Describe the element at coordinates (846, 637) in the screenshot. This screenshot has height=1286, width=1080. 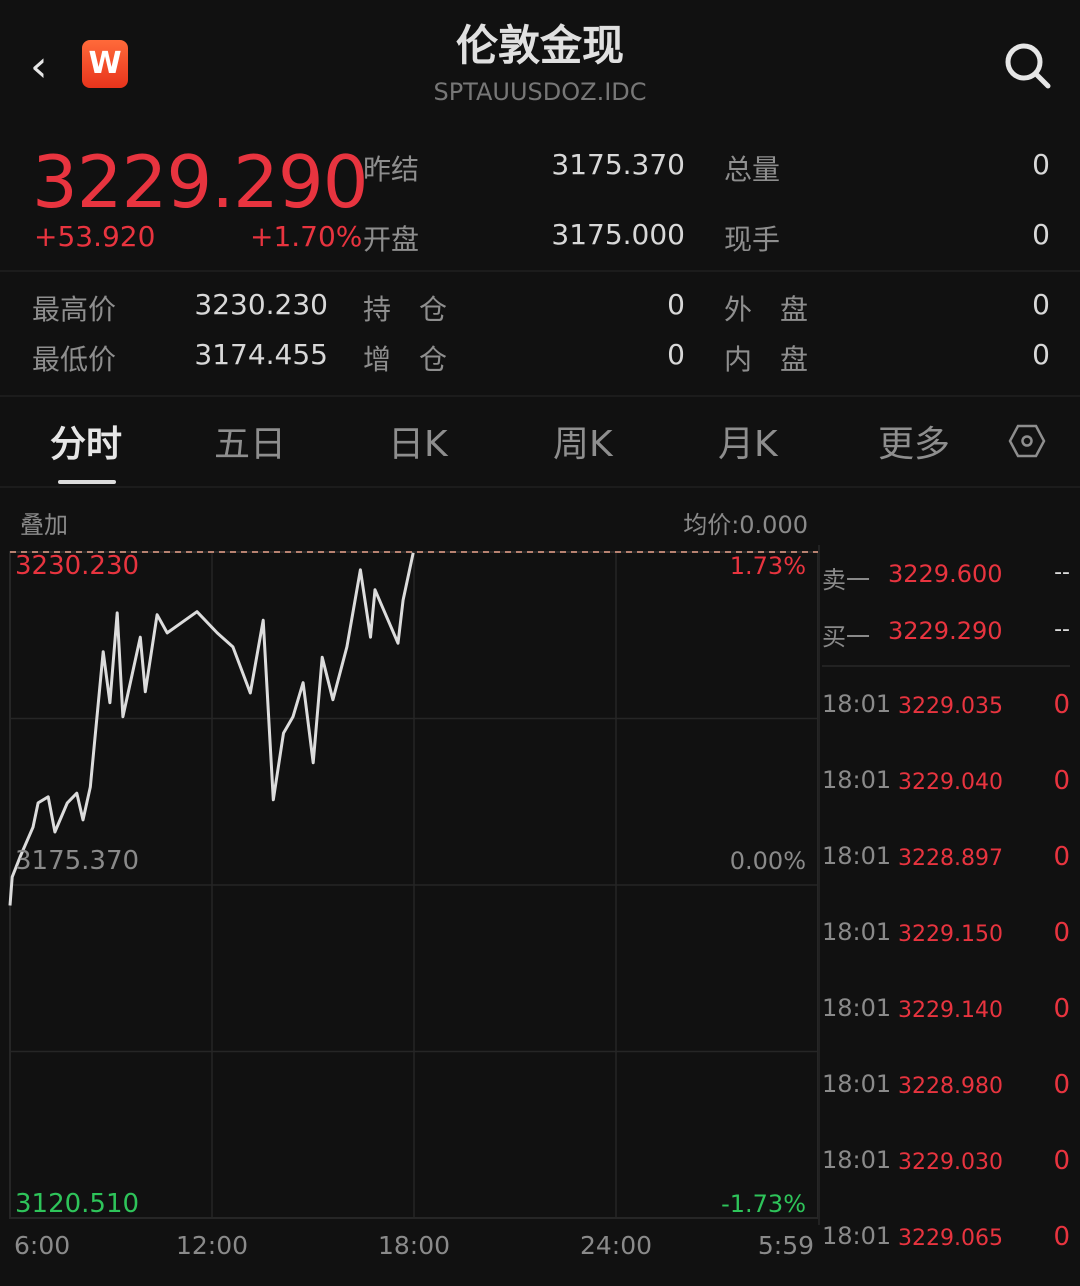
I see `order-book-label: 买一` at that location.